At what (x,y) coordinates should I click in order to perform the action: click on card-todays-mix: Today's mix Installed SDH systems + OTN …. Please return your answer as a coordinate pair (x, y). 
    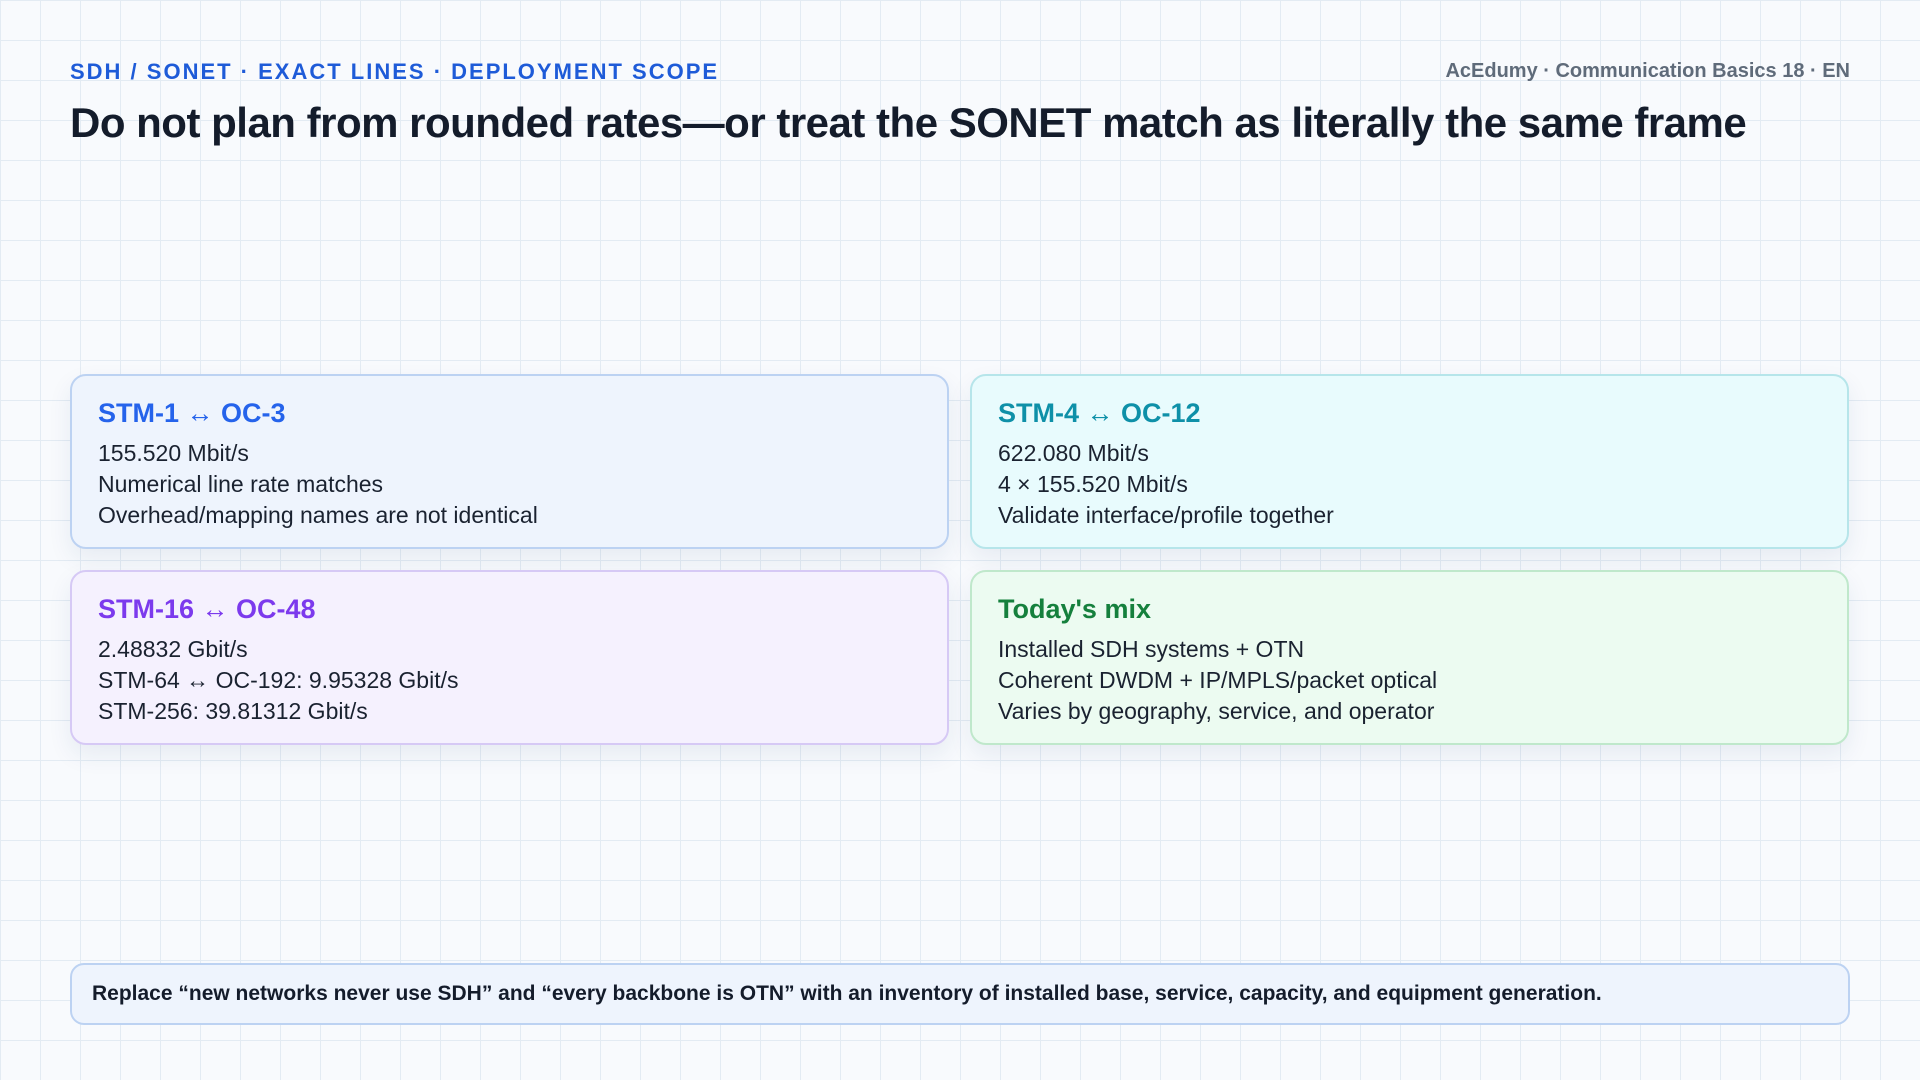
    Looking at the image, I should click on (1409, 657).